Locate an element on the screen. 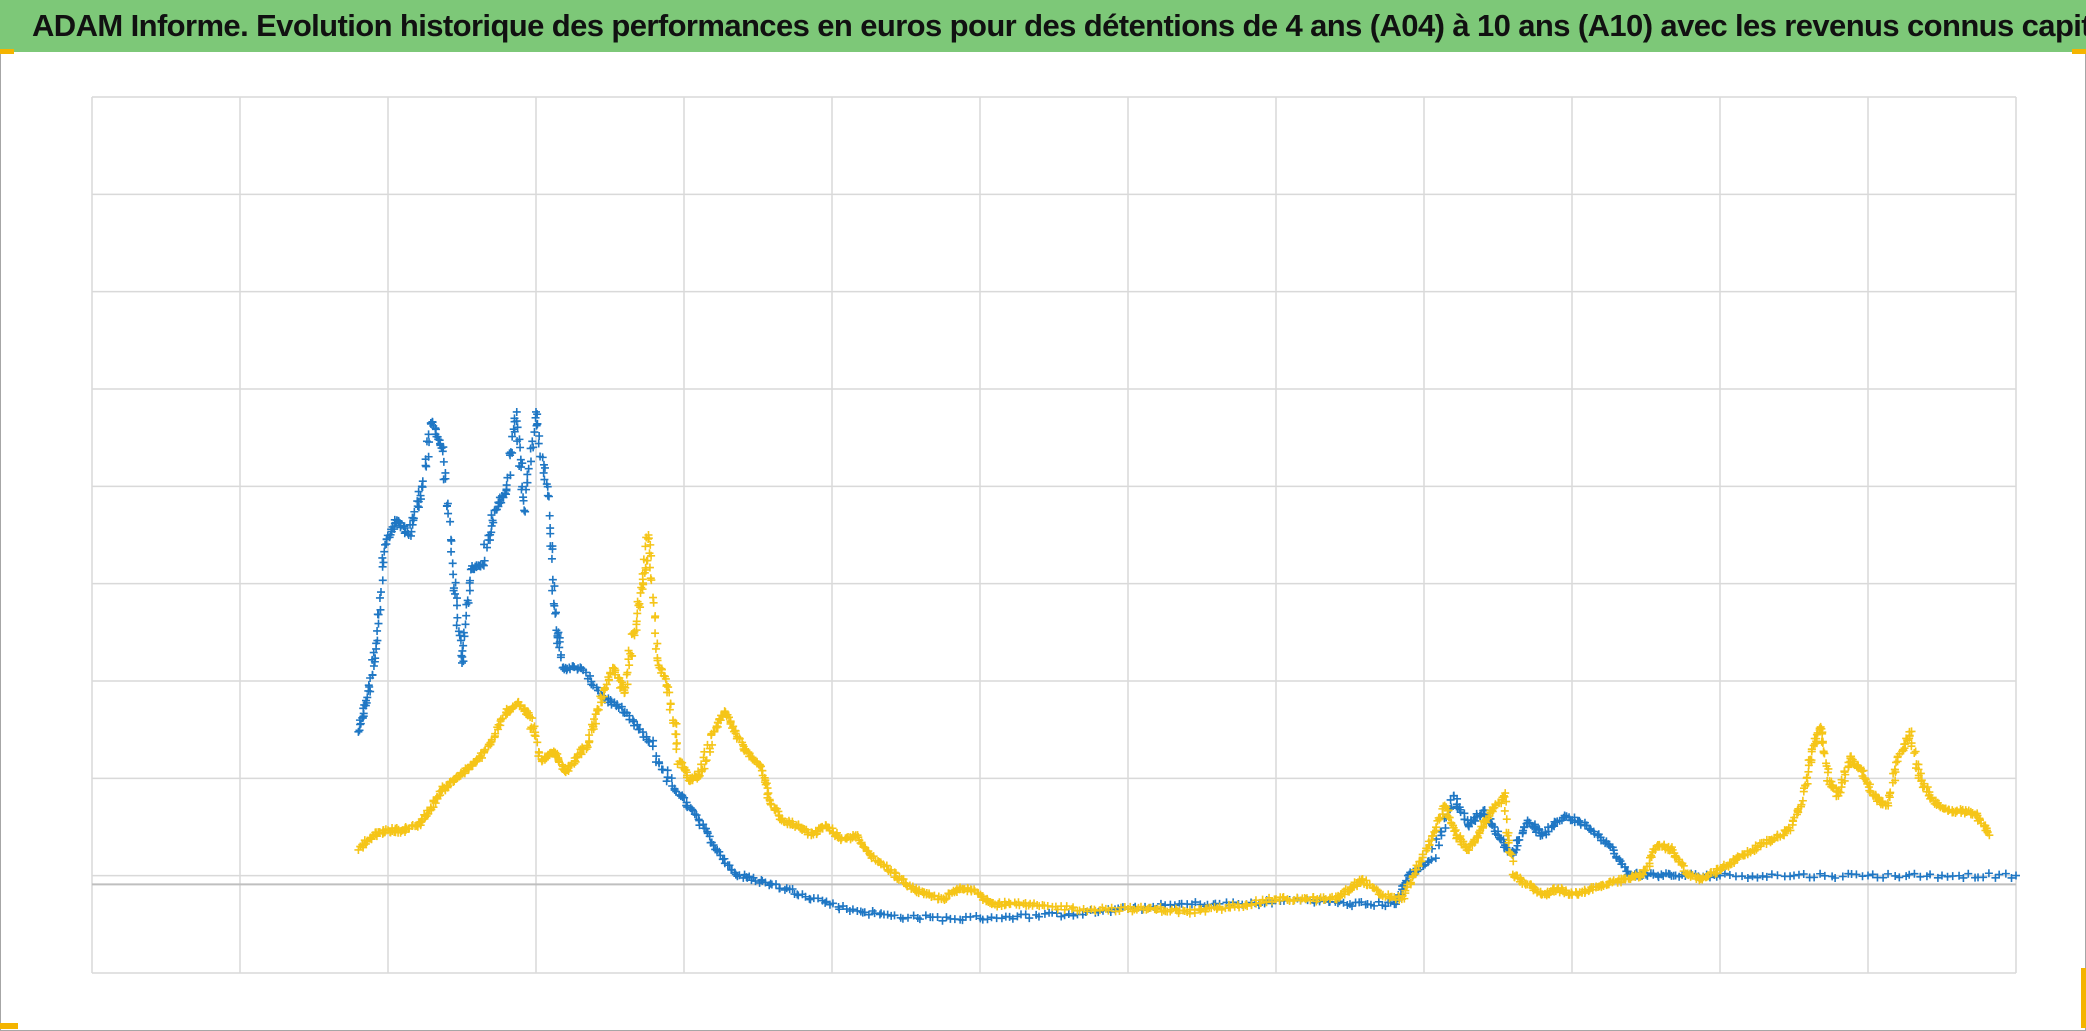 The width and height of the screenshot is (2086, 1031). corner-marker-bottom-left is located at coordinates (9, 1026).